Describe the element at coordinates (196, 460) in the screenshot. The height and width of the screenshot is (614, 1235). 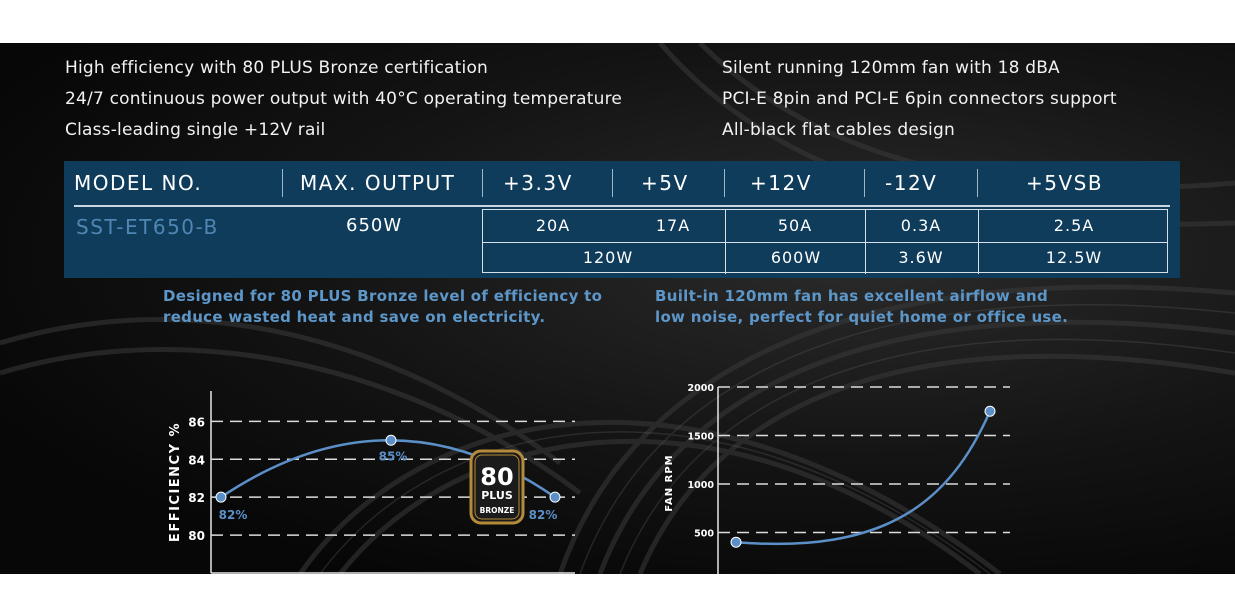
I see `y-tick-label: 84` at that location.